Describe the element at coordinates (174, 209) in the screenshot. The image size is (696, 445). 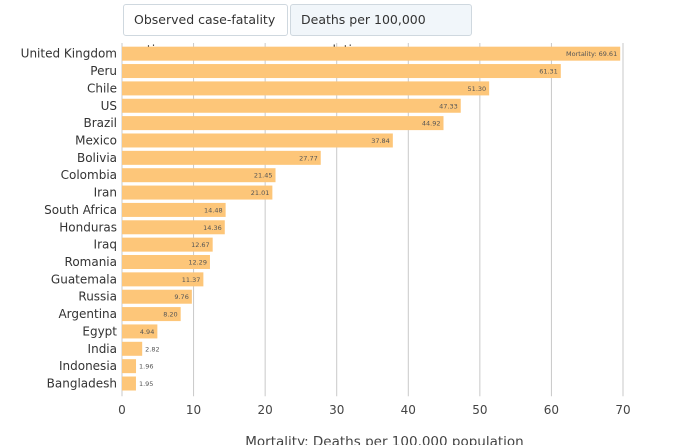
I see `bar-south-africa` at that location.